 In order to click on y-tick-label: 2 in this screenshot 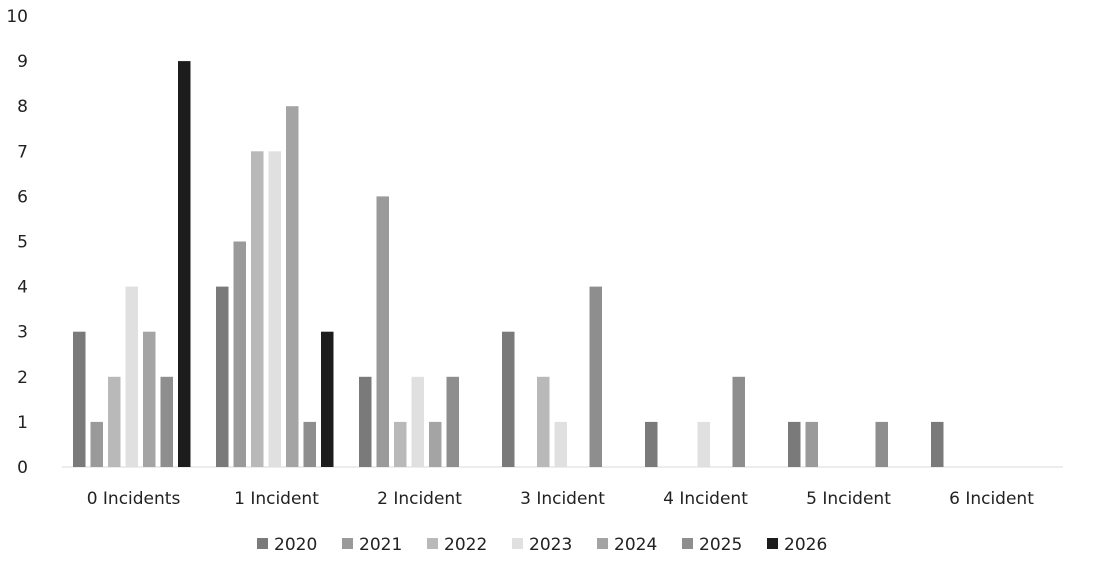, I will do `click(22, 378)`.